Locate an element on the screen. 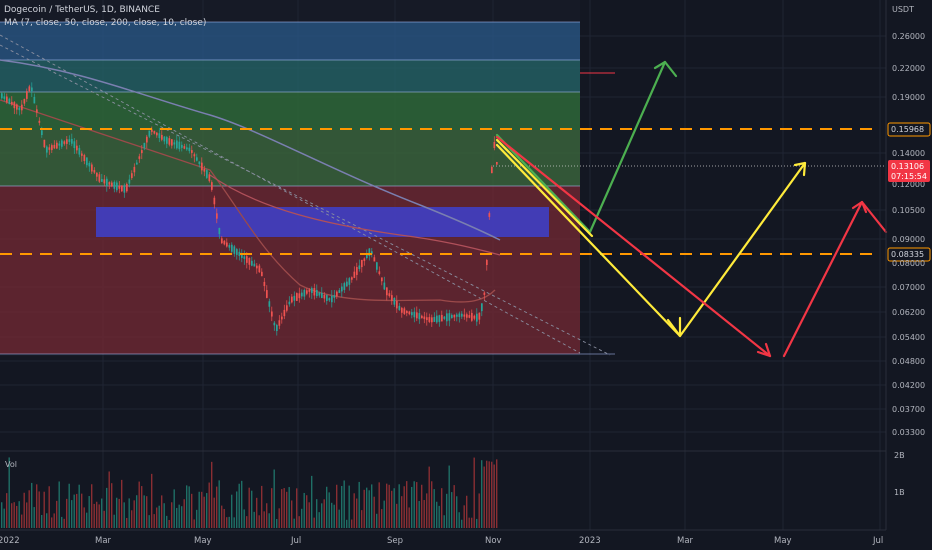  symbol-title: Dogecoin / TetherUS, 1D, BINANCE is located at coordinates (82, 10).